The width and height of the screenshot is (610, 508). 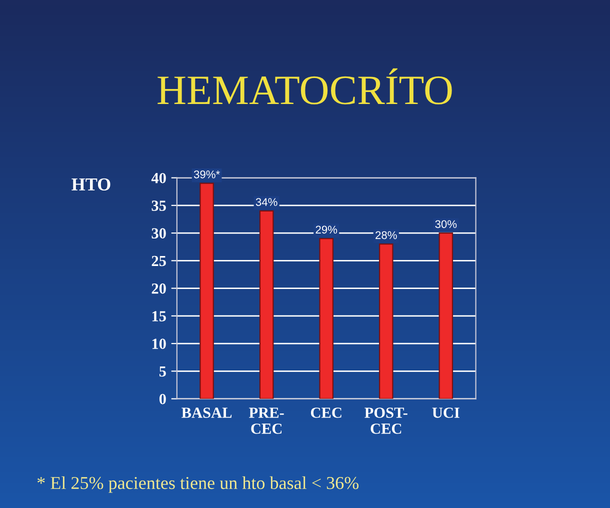 What do you see at coordinates (446, 413) in the screenshot?
I see `x-tick-label: UCI` at bounding box center [446, 413].